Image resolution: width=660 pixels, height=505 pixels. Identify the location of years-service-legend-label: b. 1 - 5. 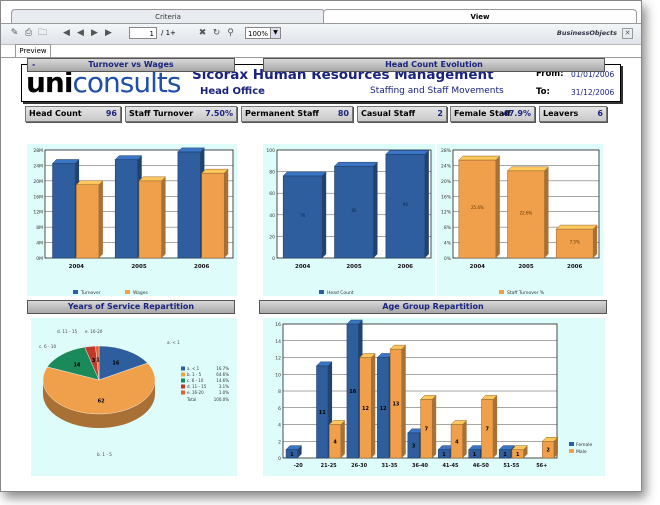
(194, 374).